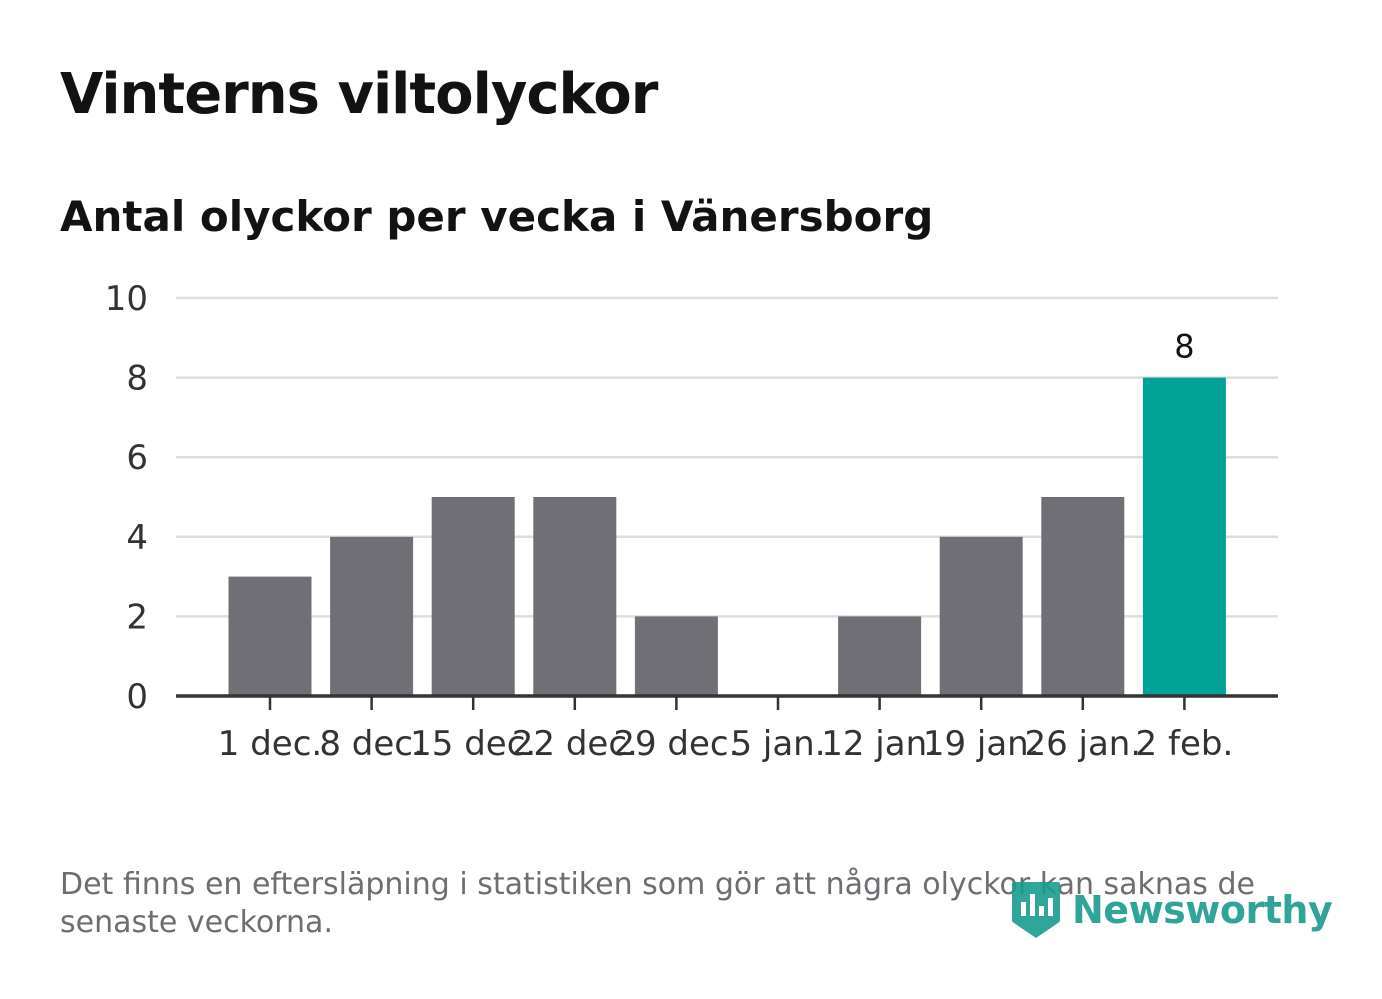 The width and height of the screenshot is (1382, 999). What do you see at coordinates (137, 538) in the screenshot?
I see `y-tick-label: 4` at bounding box center [137, 538].